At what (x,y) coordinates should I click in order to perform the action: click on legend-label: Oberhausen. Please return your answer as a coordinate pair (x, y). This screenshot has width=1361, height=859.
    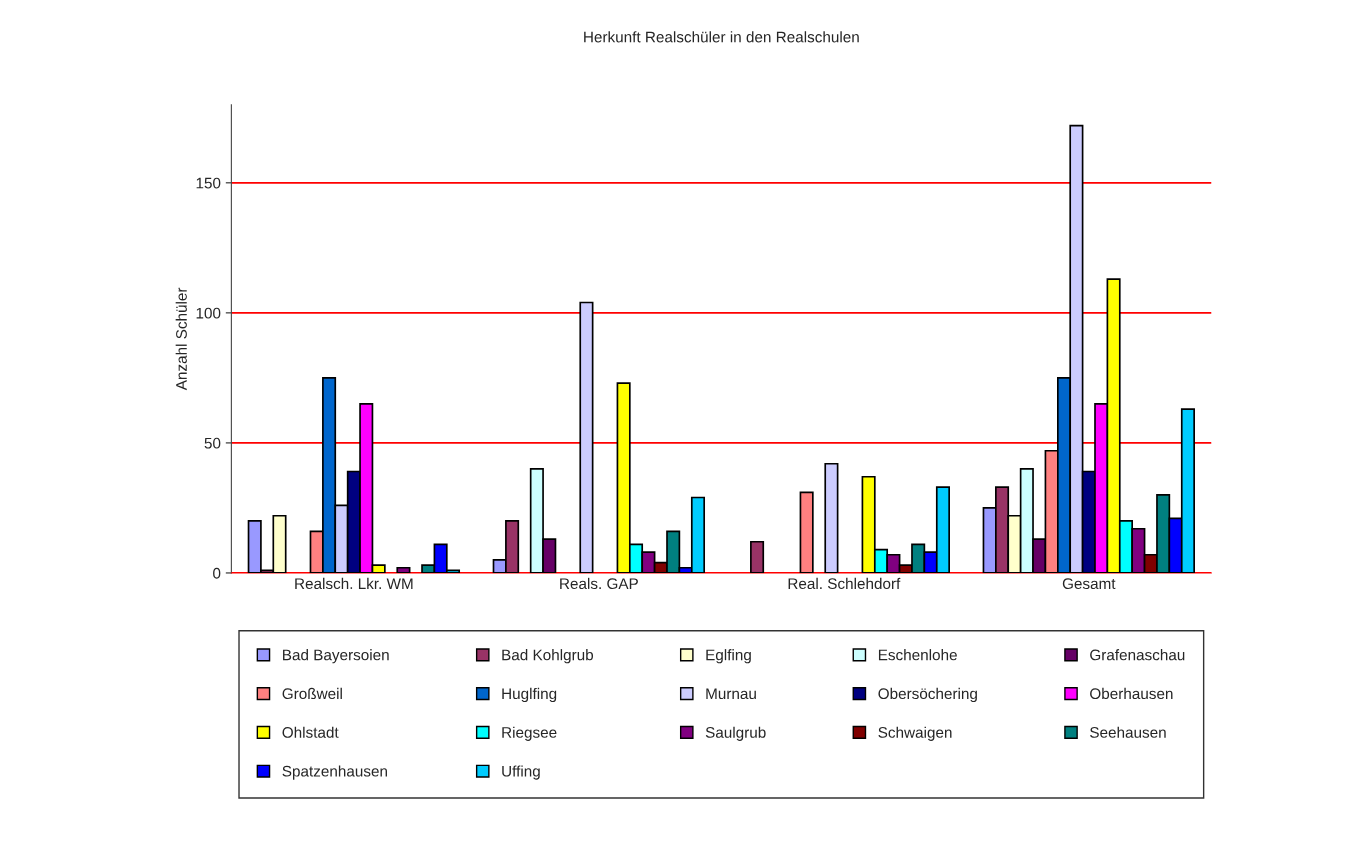
    Looking at the image, I should click on (1131, 693).